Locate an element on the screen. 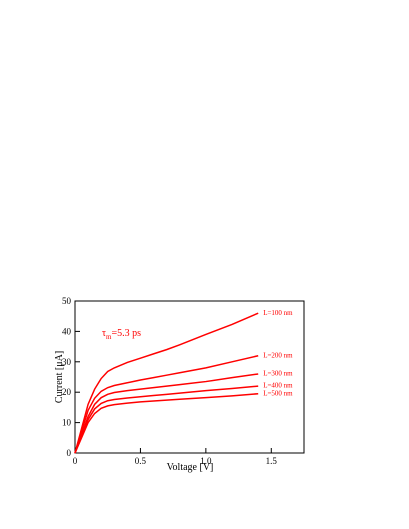 Image resolution: width=409 pixels, height=529 pixels. annotation-subscript: m is located at coordinates (109, 337).